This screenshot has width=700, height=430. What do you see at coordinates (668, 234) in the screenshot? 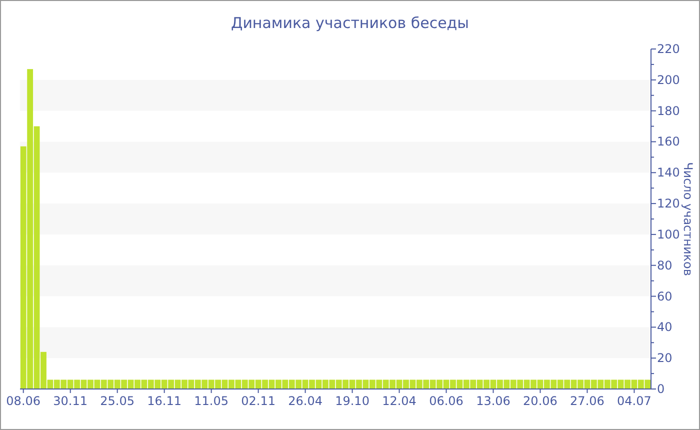
I see `y-tick-label: 100` at bounding box center [668, 234].